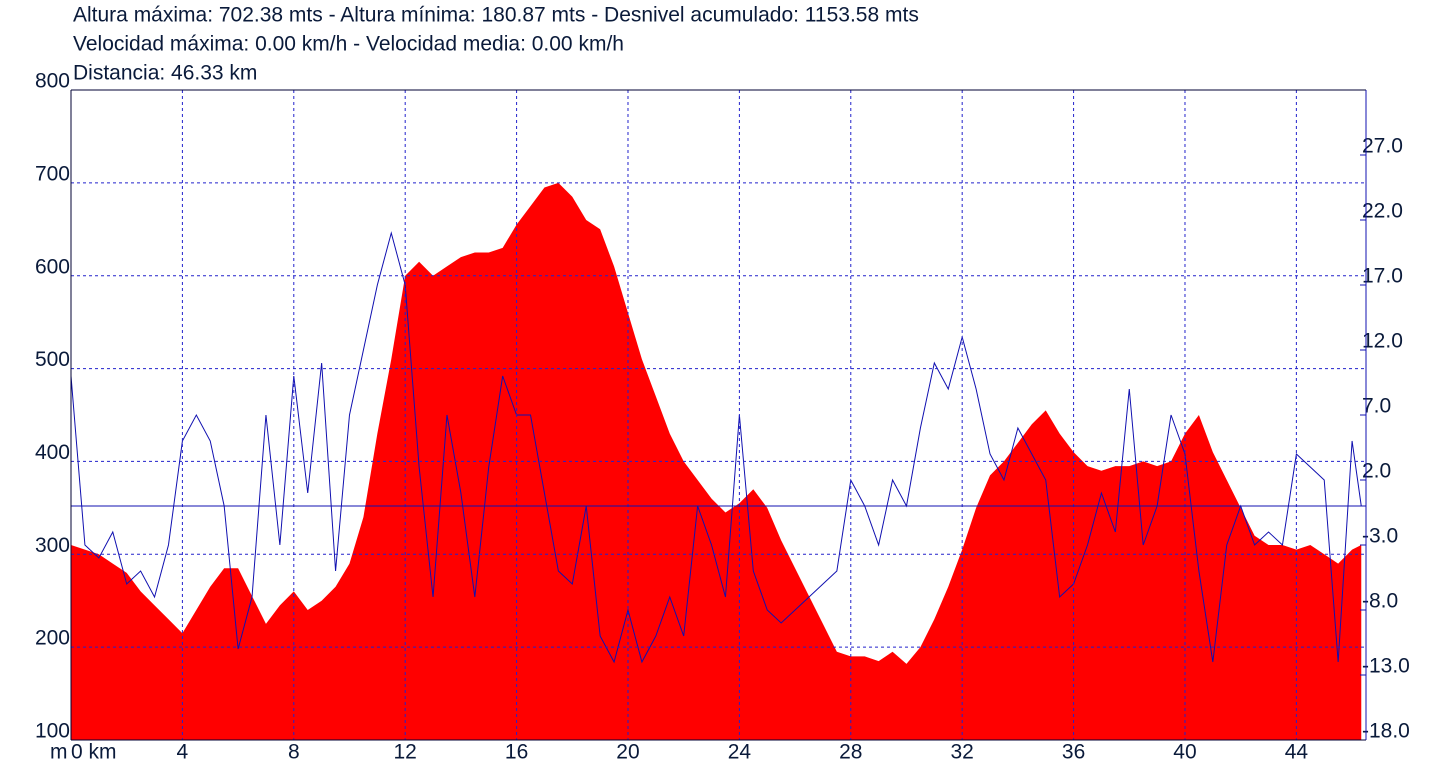 The image size is (1436, 778). Describe the element at coordinates (1376, 471) in the screenshot. I see `y2-tick-label: 2.0` at that location.